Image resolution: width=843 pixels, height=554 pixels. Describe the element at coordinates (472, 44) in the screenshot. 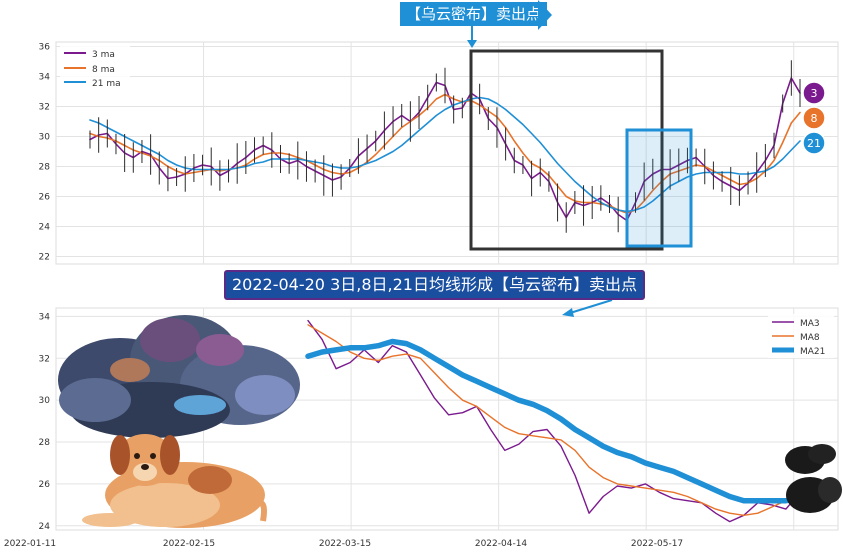

I see `top-callout-pointer-head` at that location.